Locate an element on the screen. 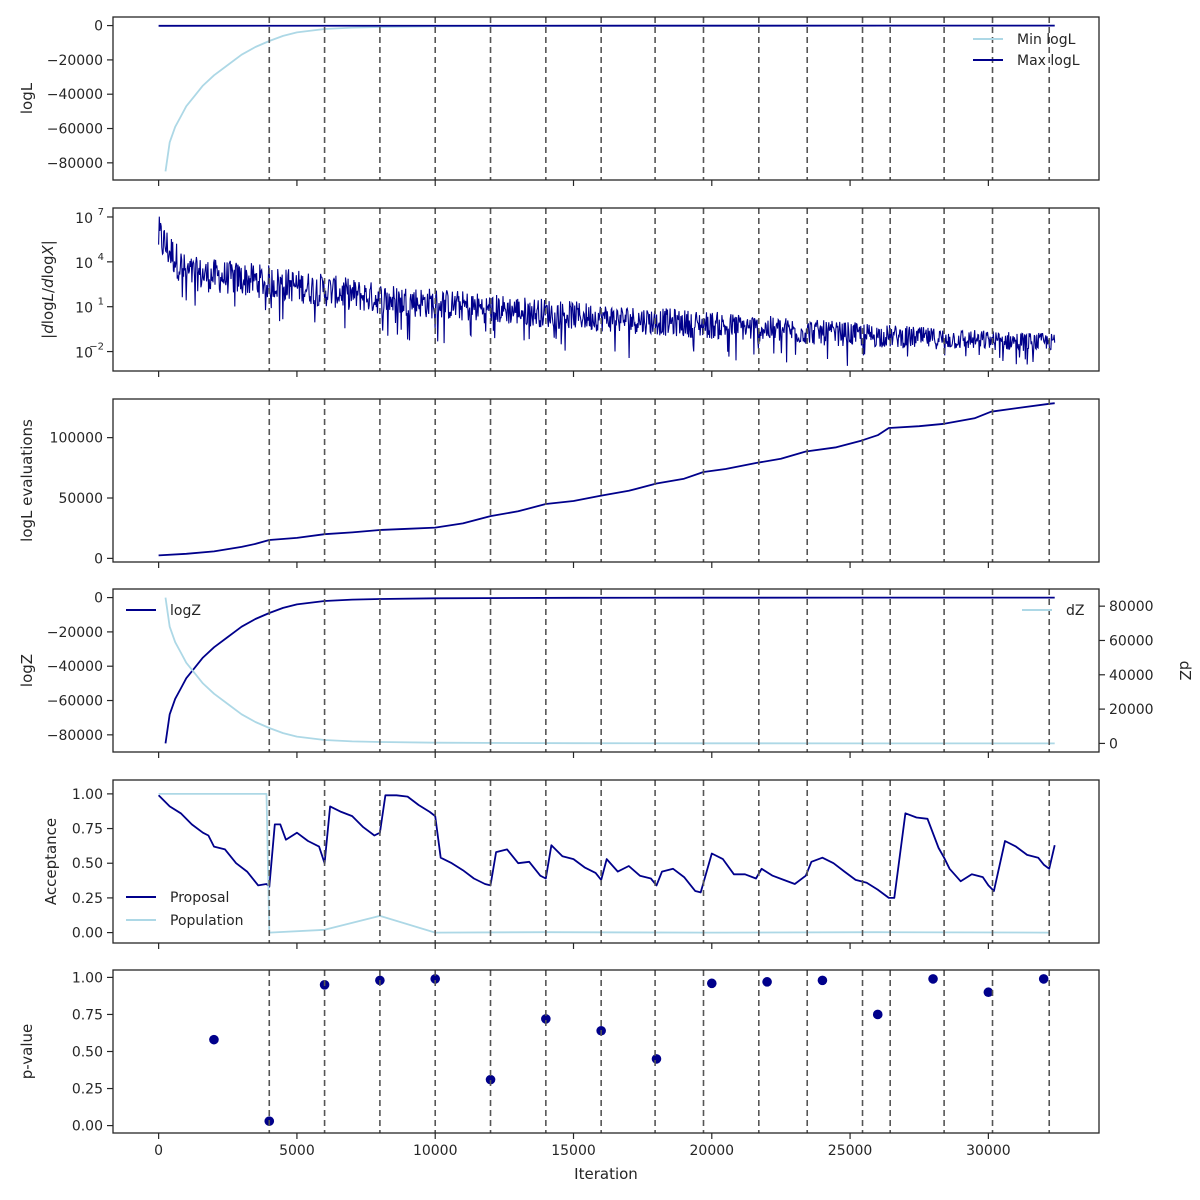 Image resolution: width=1200 pixels, height=1200 pixels. y-axis-label-part: X is located at coordinates (48, 251).